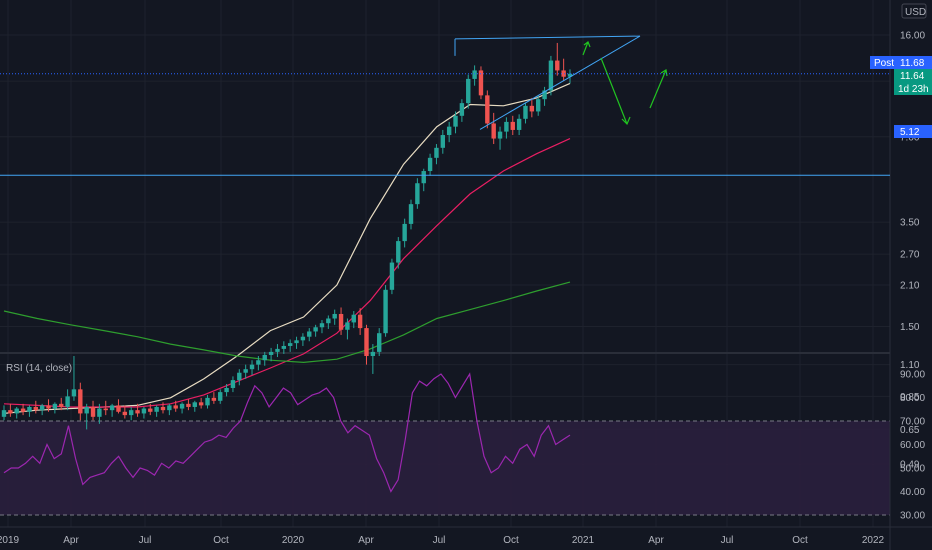 This screenshot has height=550, width=932. Describe the element at coordinates (626, 121) in the screenshot. I see `arrow-down-head-icon` at that location.